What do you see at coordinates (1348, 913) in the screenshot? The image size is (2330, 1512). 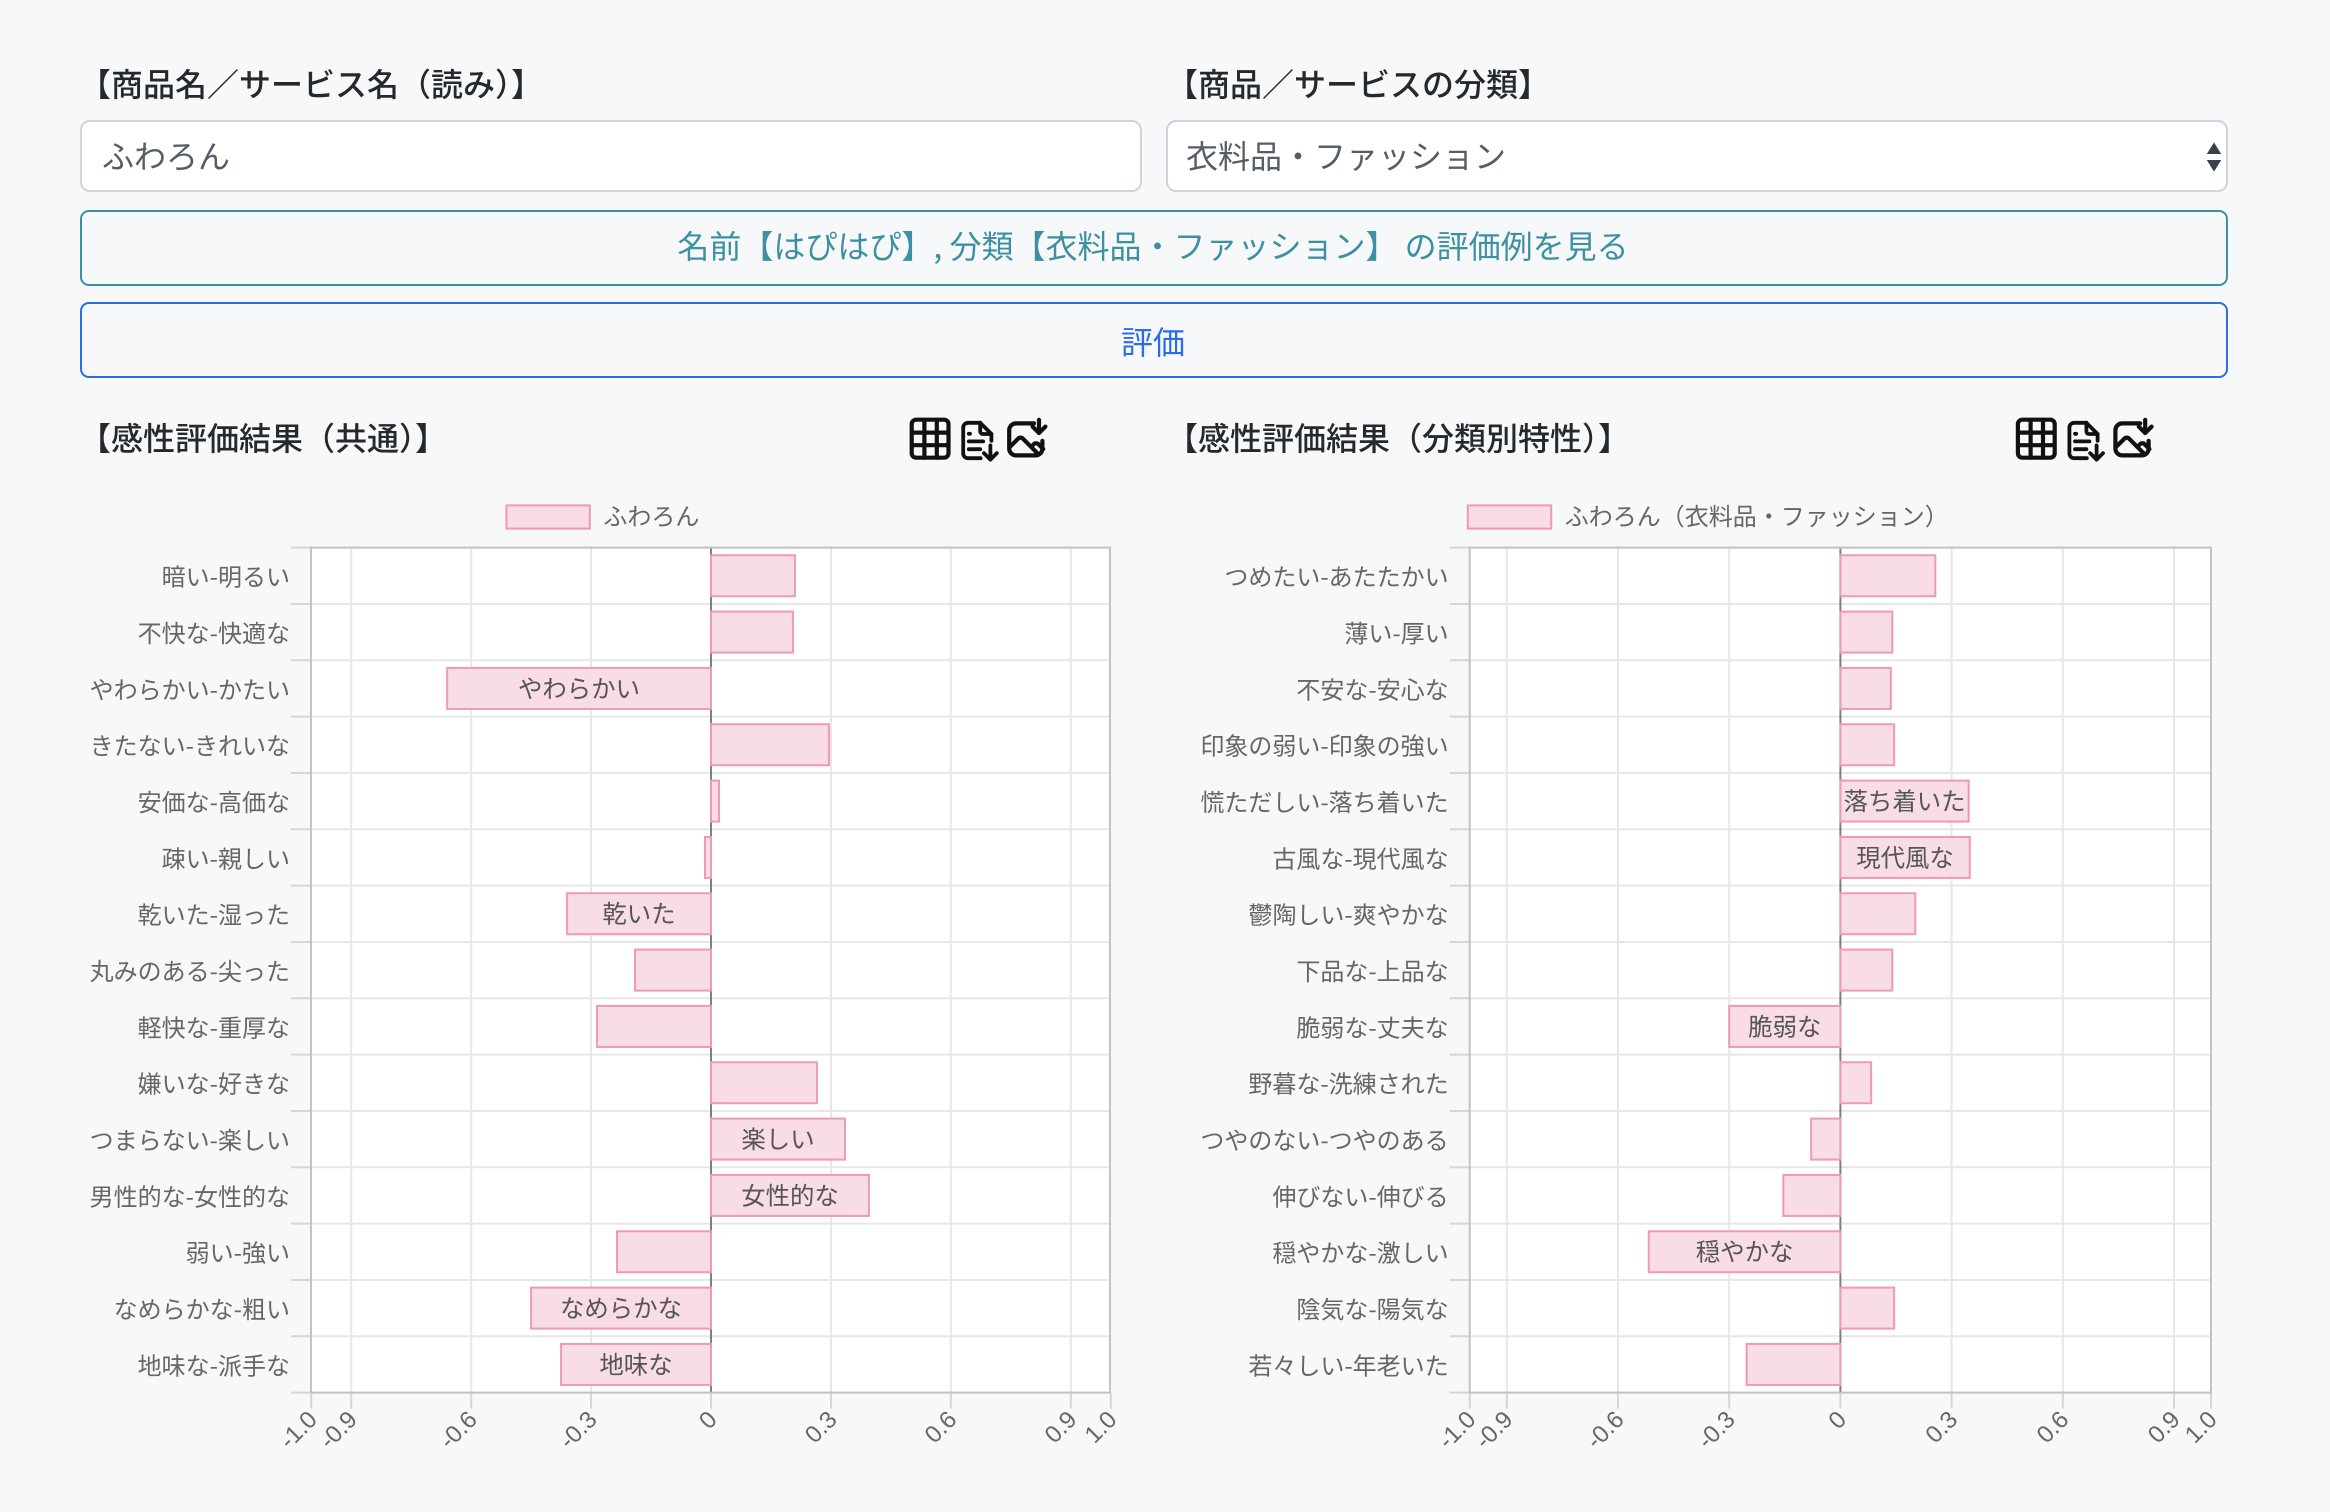 I see `svg-text: 鬱陶しい-爽やかな` at bounding box center [1348, 913].